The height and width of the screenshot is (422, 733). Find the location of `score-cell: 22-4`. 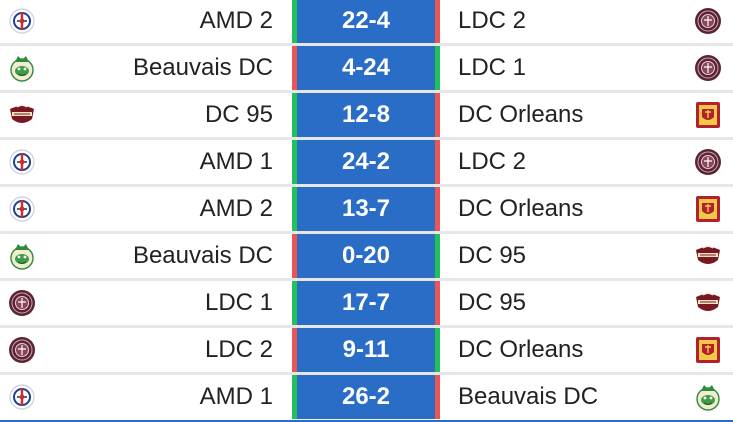

score-cell: 22-4 is located at coordinates (366, 21).